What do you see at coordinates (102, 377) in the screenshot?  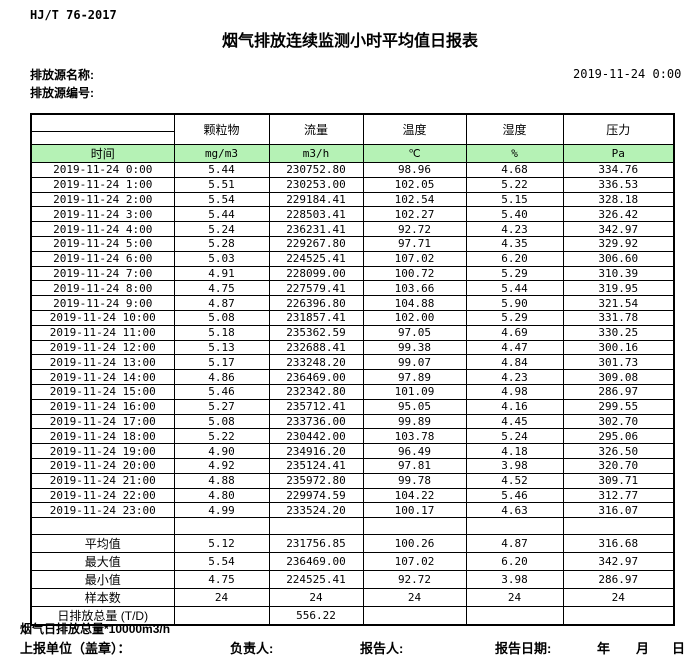 I see `time-cell: 2019-11-24 14:00` at bounding box center [102, 377].